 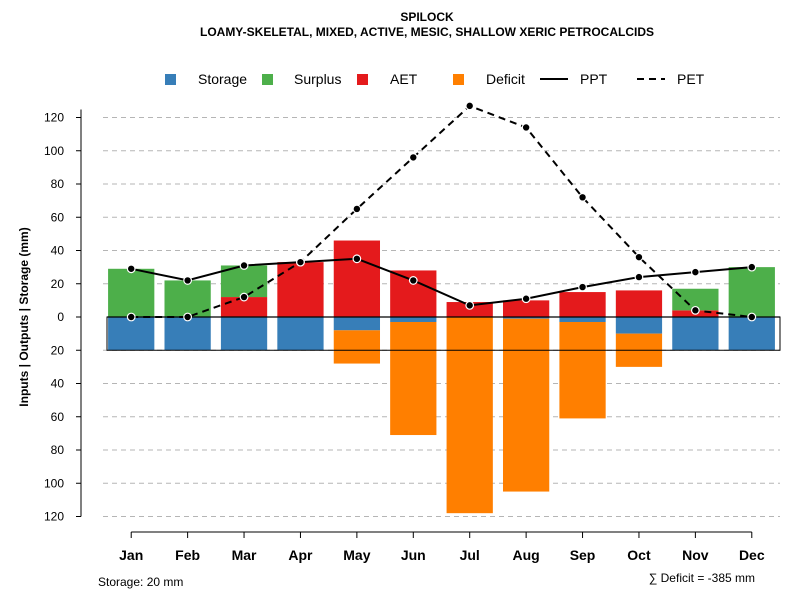 What do you see at coordinates (131, 292) in the screenshot?
I see `bar-surplus-jan` at bounding box center [131, 292].